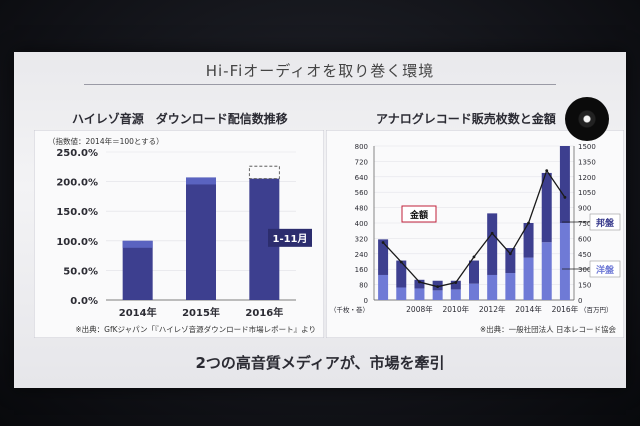  I want to click on right-line-label: 金額, so click(418, 215).